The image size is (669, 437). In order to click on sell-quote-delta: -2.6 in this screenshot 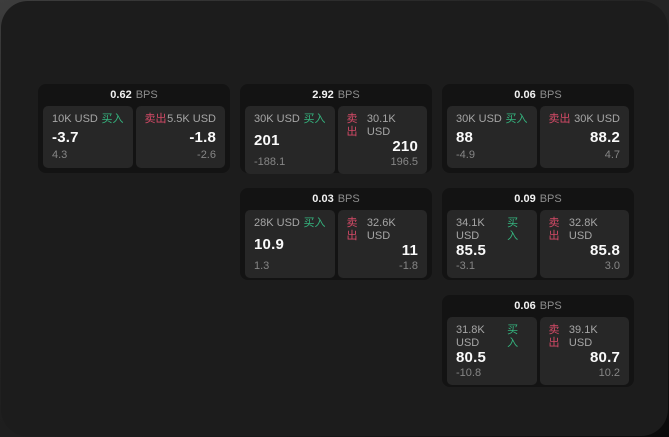, I will do `click(206, 155)`.